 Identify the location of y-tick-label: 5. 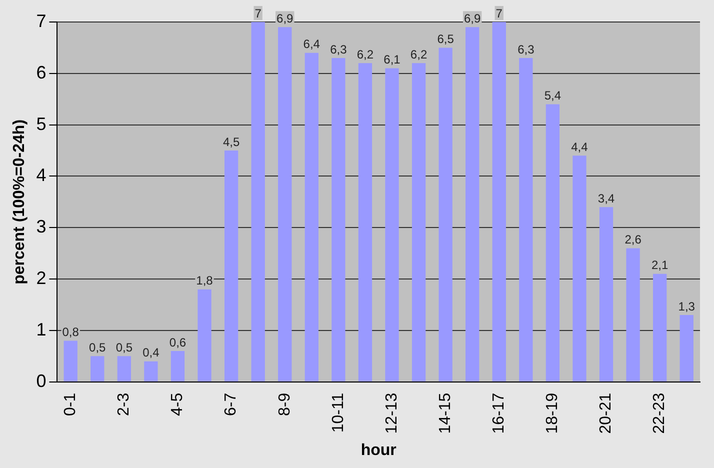
(41, 124).